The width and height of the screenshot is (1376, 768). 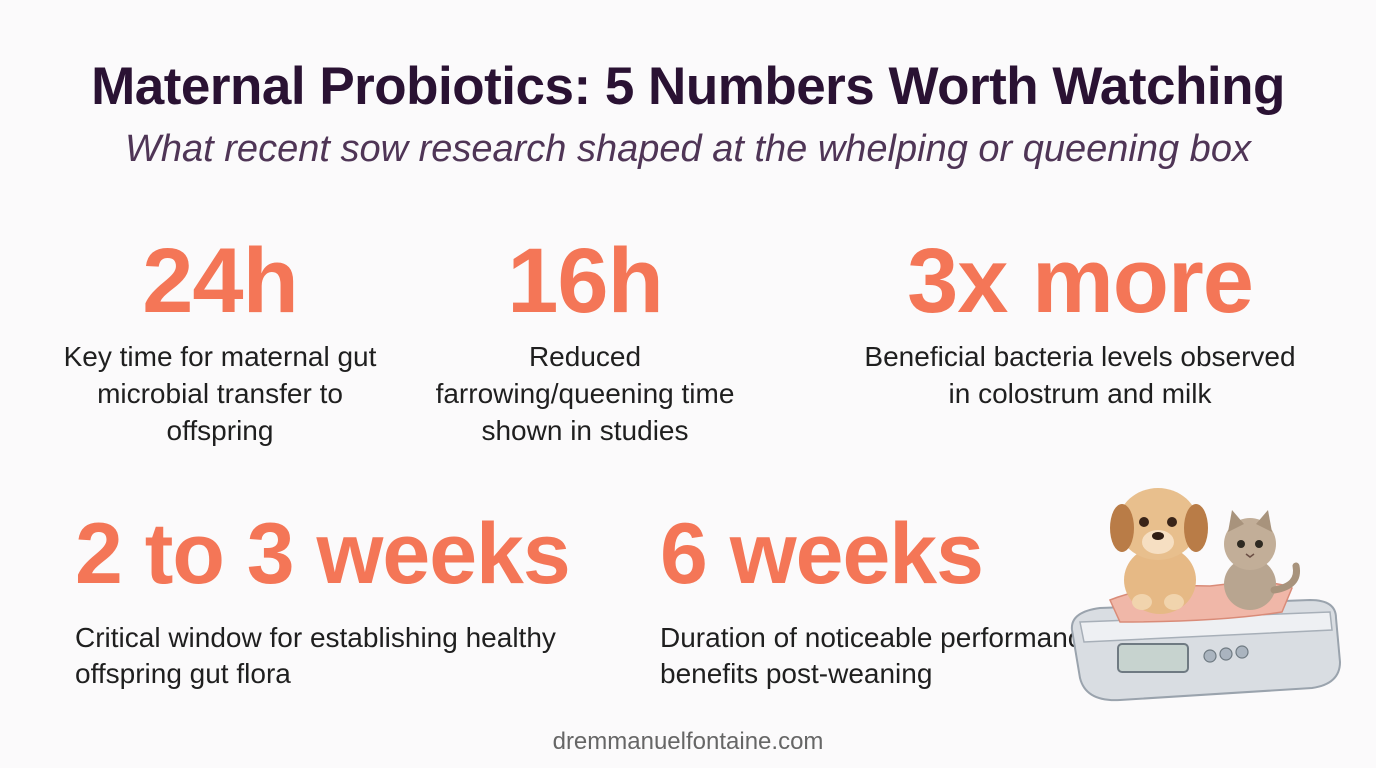 What do you see at coordinates (1080, 281) in the screenshot?
I see `stat-value: 3x more` at bounding box center [1080, 281].